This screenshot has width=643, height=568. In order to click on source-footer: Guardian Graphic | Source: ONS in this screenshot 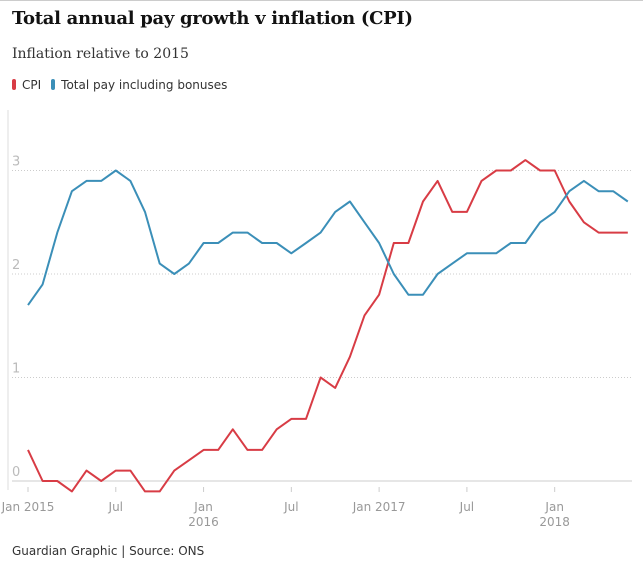, I will do `click(108, 551)`.